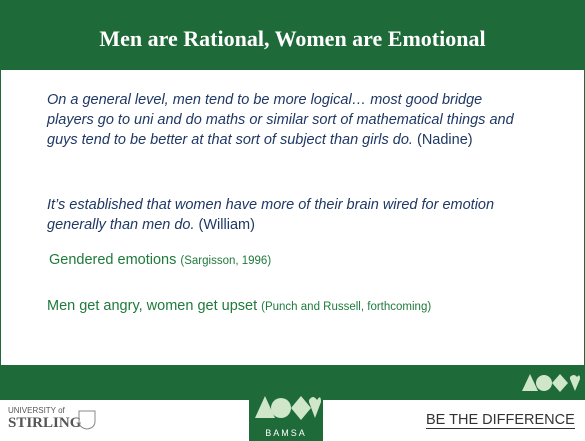  Describe the element at coordinates (500, 420) in the screenshot. I see `tagline: BE THE DIFFERENCE` at that location.